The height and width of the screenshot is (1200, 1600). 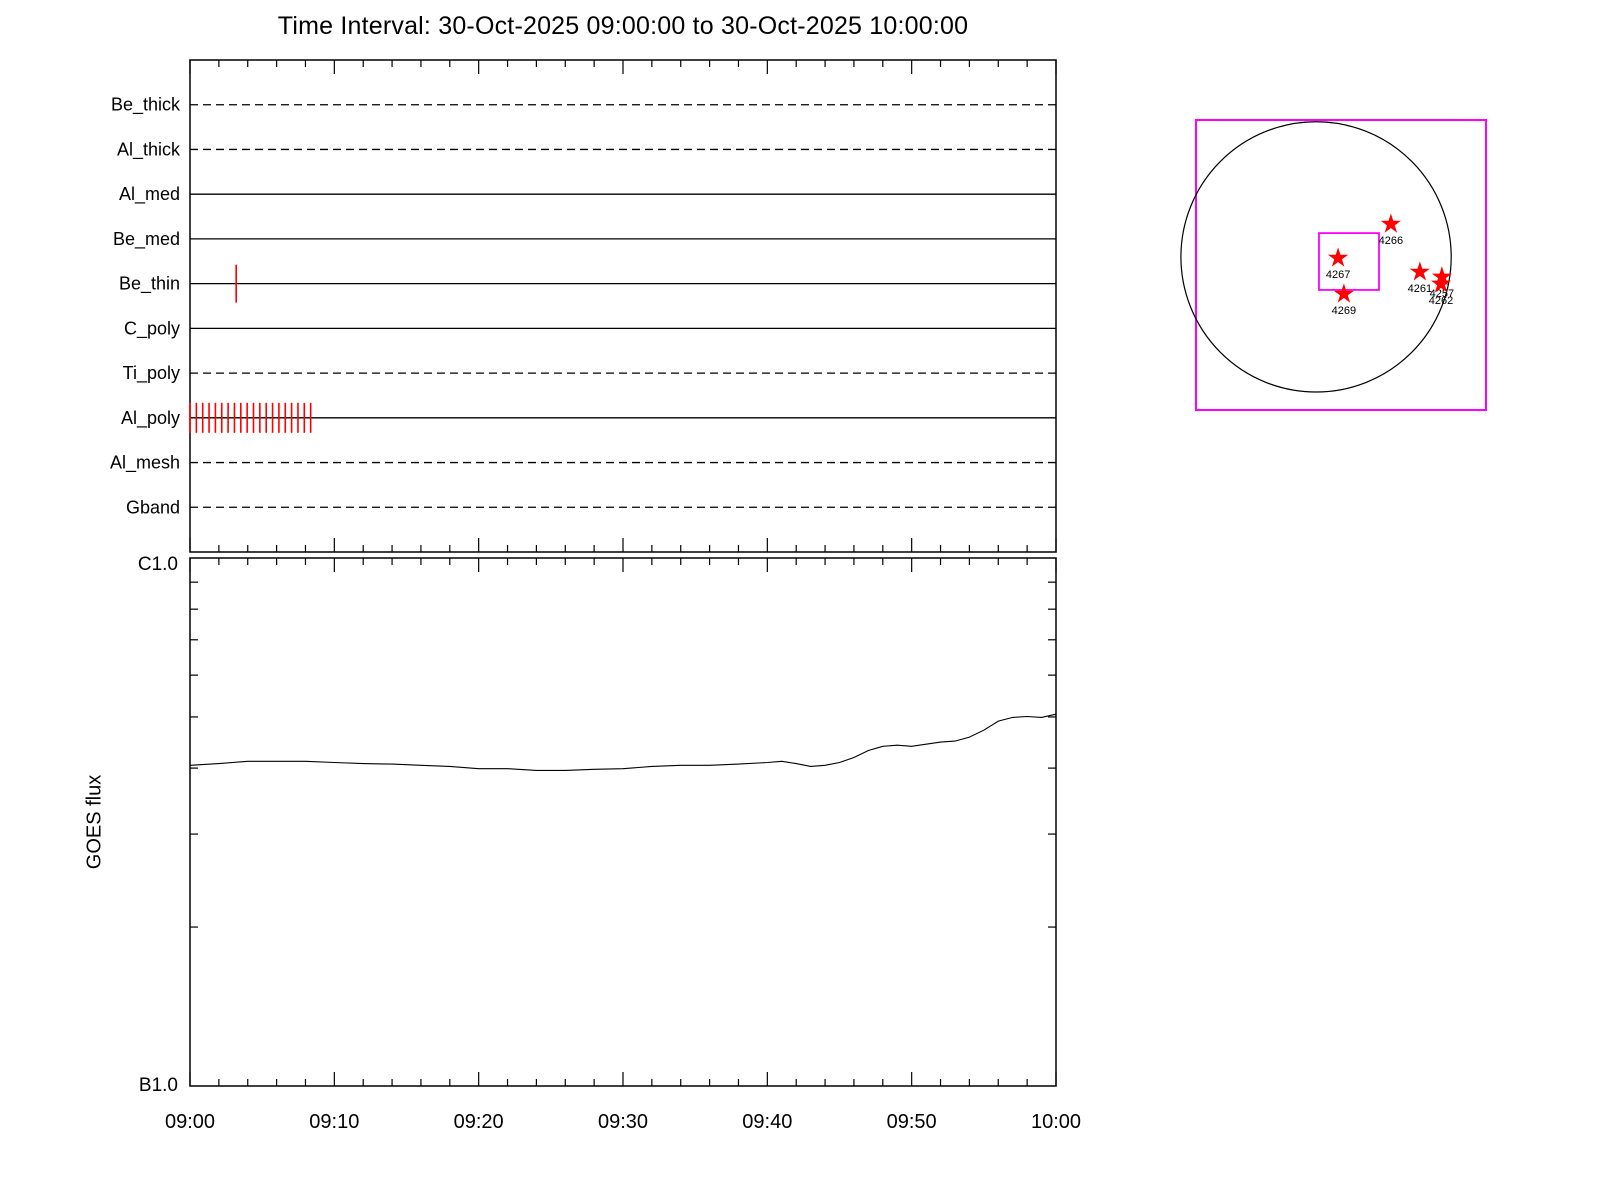 What do you see at coordinates (149, 149) in the screenshot?
I see `timeline-row-label: Al_thick` at bounding box center [149, 149].